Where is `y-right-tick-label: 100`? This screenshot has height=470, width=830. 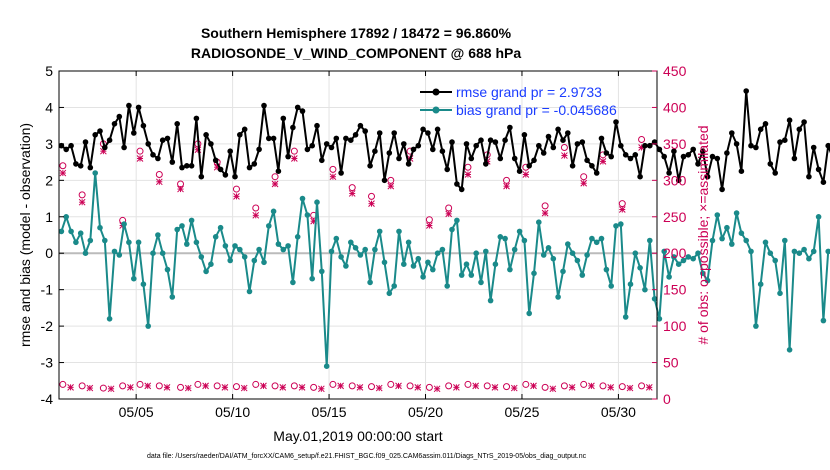
y-right-tick-label: 100 is located at coordinates (675, 326).